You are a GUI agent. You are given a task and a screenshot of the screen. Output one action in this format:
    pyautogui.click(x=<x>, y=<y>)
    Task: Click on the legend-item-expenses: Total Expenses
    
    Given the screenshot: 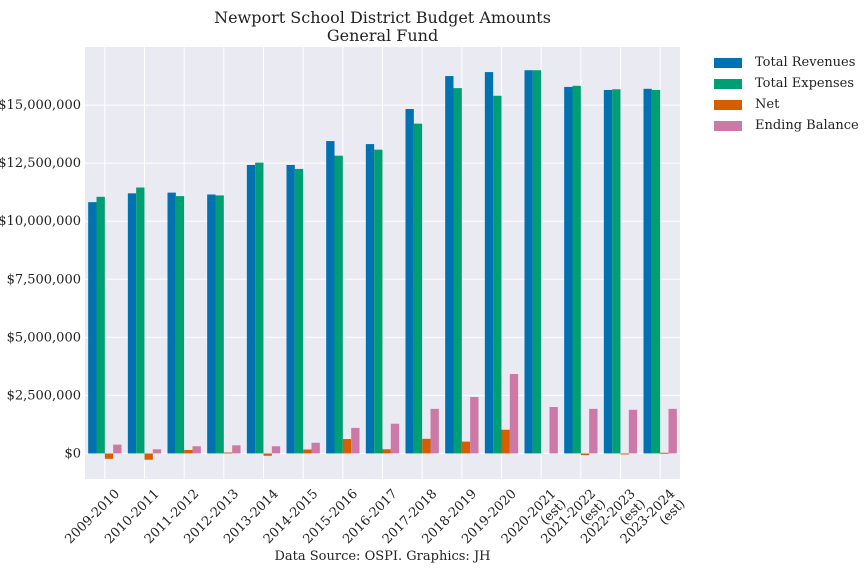 What is the action you would take?
    pyautogui.click(x=786, y=83)
    